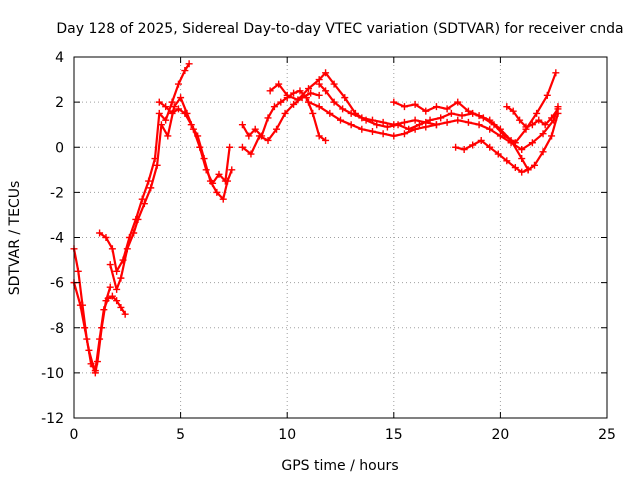 The width and height of the screenshot is (640, 480). What do you see at coordinates (52, 419) in the screenshot?
I see `y-tick-label: -12` at bounding box center [52, 419].